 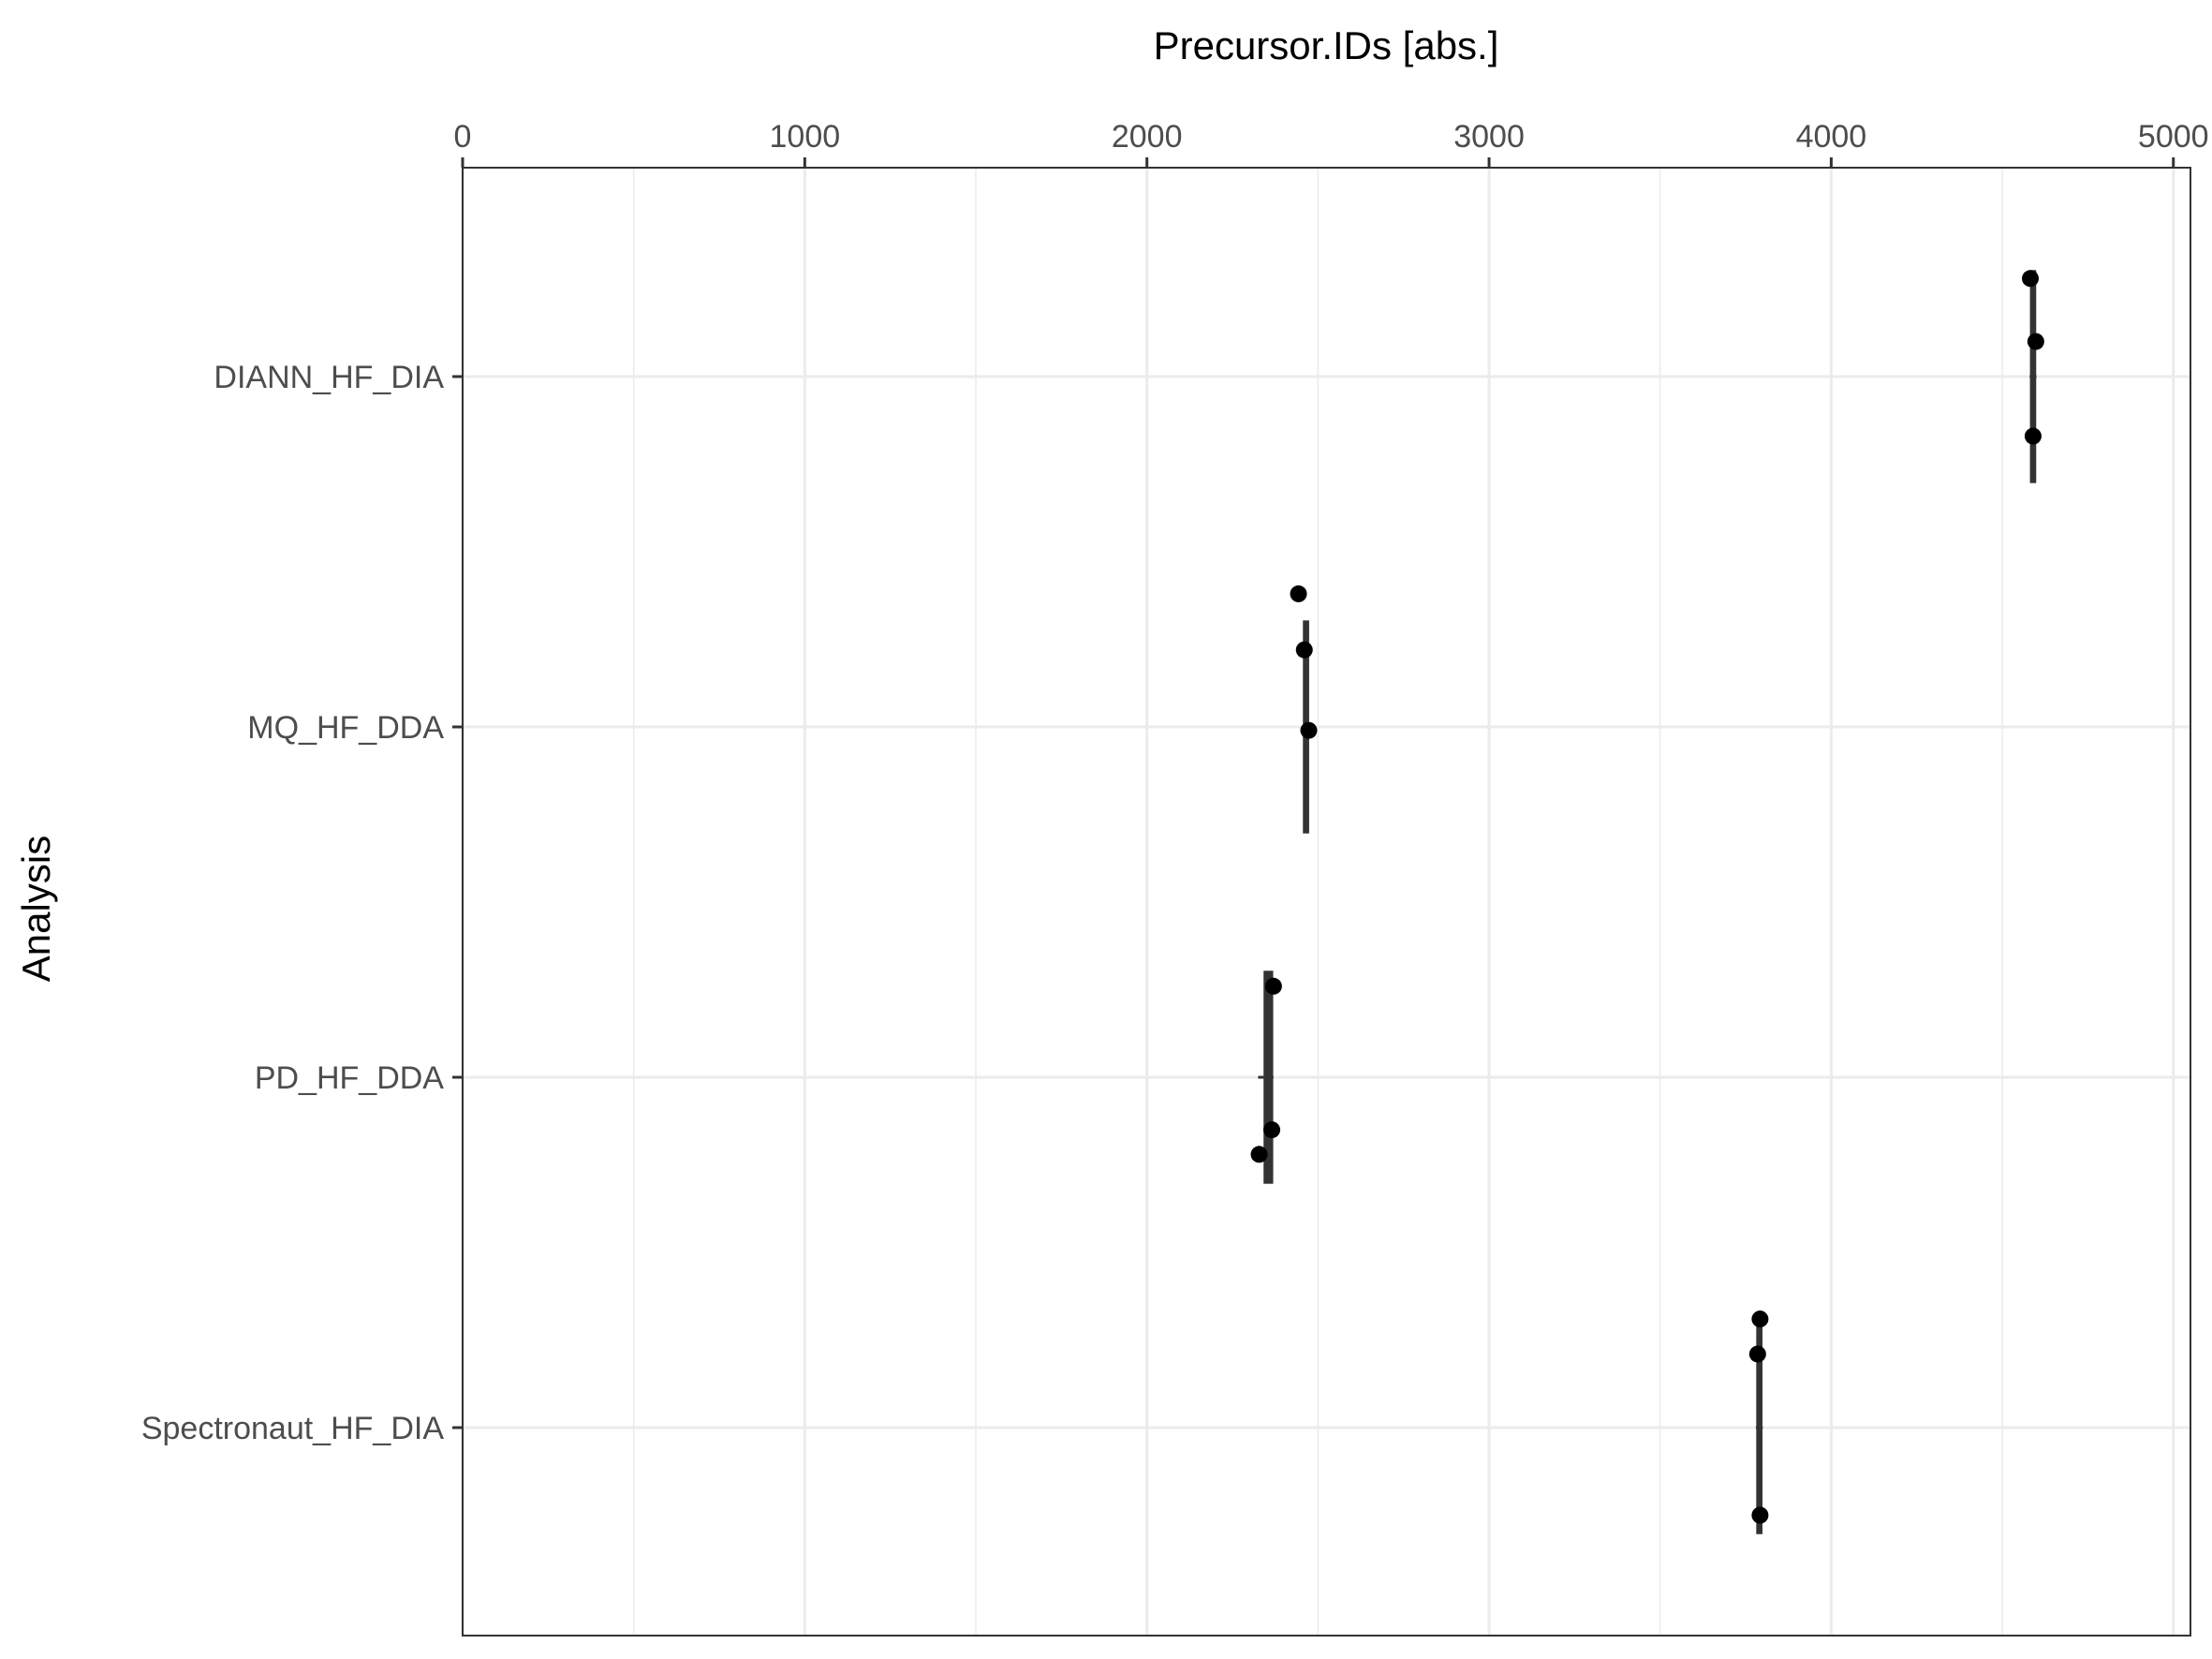 I want to click on y-axis-title: Analysis, so click(x=36, y=909).